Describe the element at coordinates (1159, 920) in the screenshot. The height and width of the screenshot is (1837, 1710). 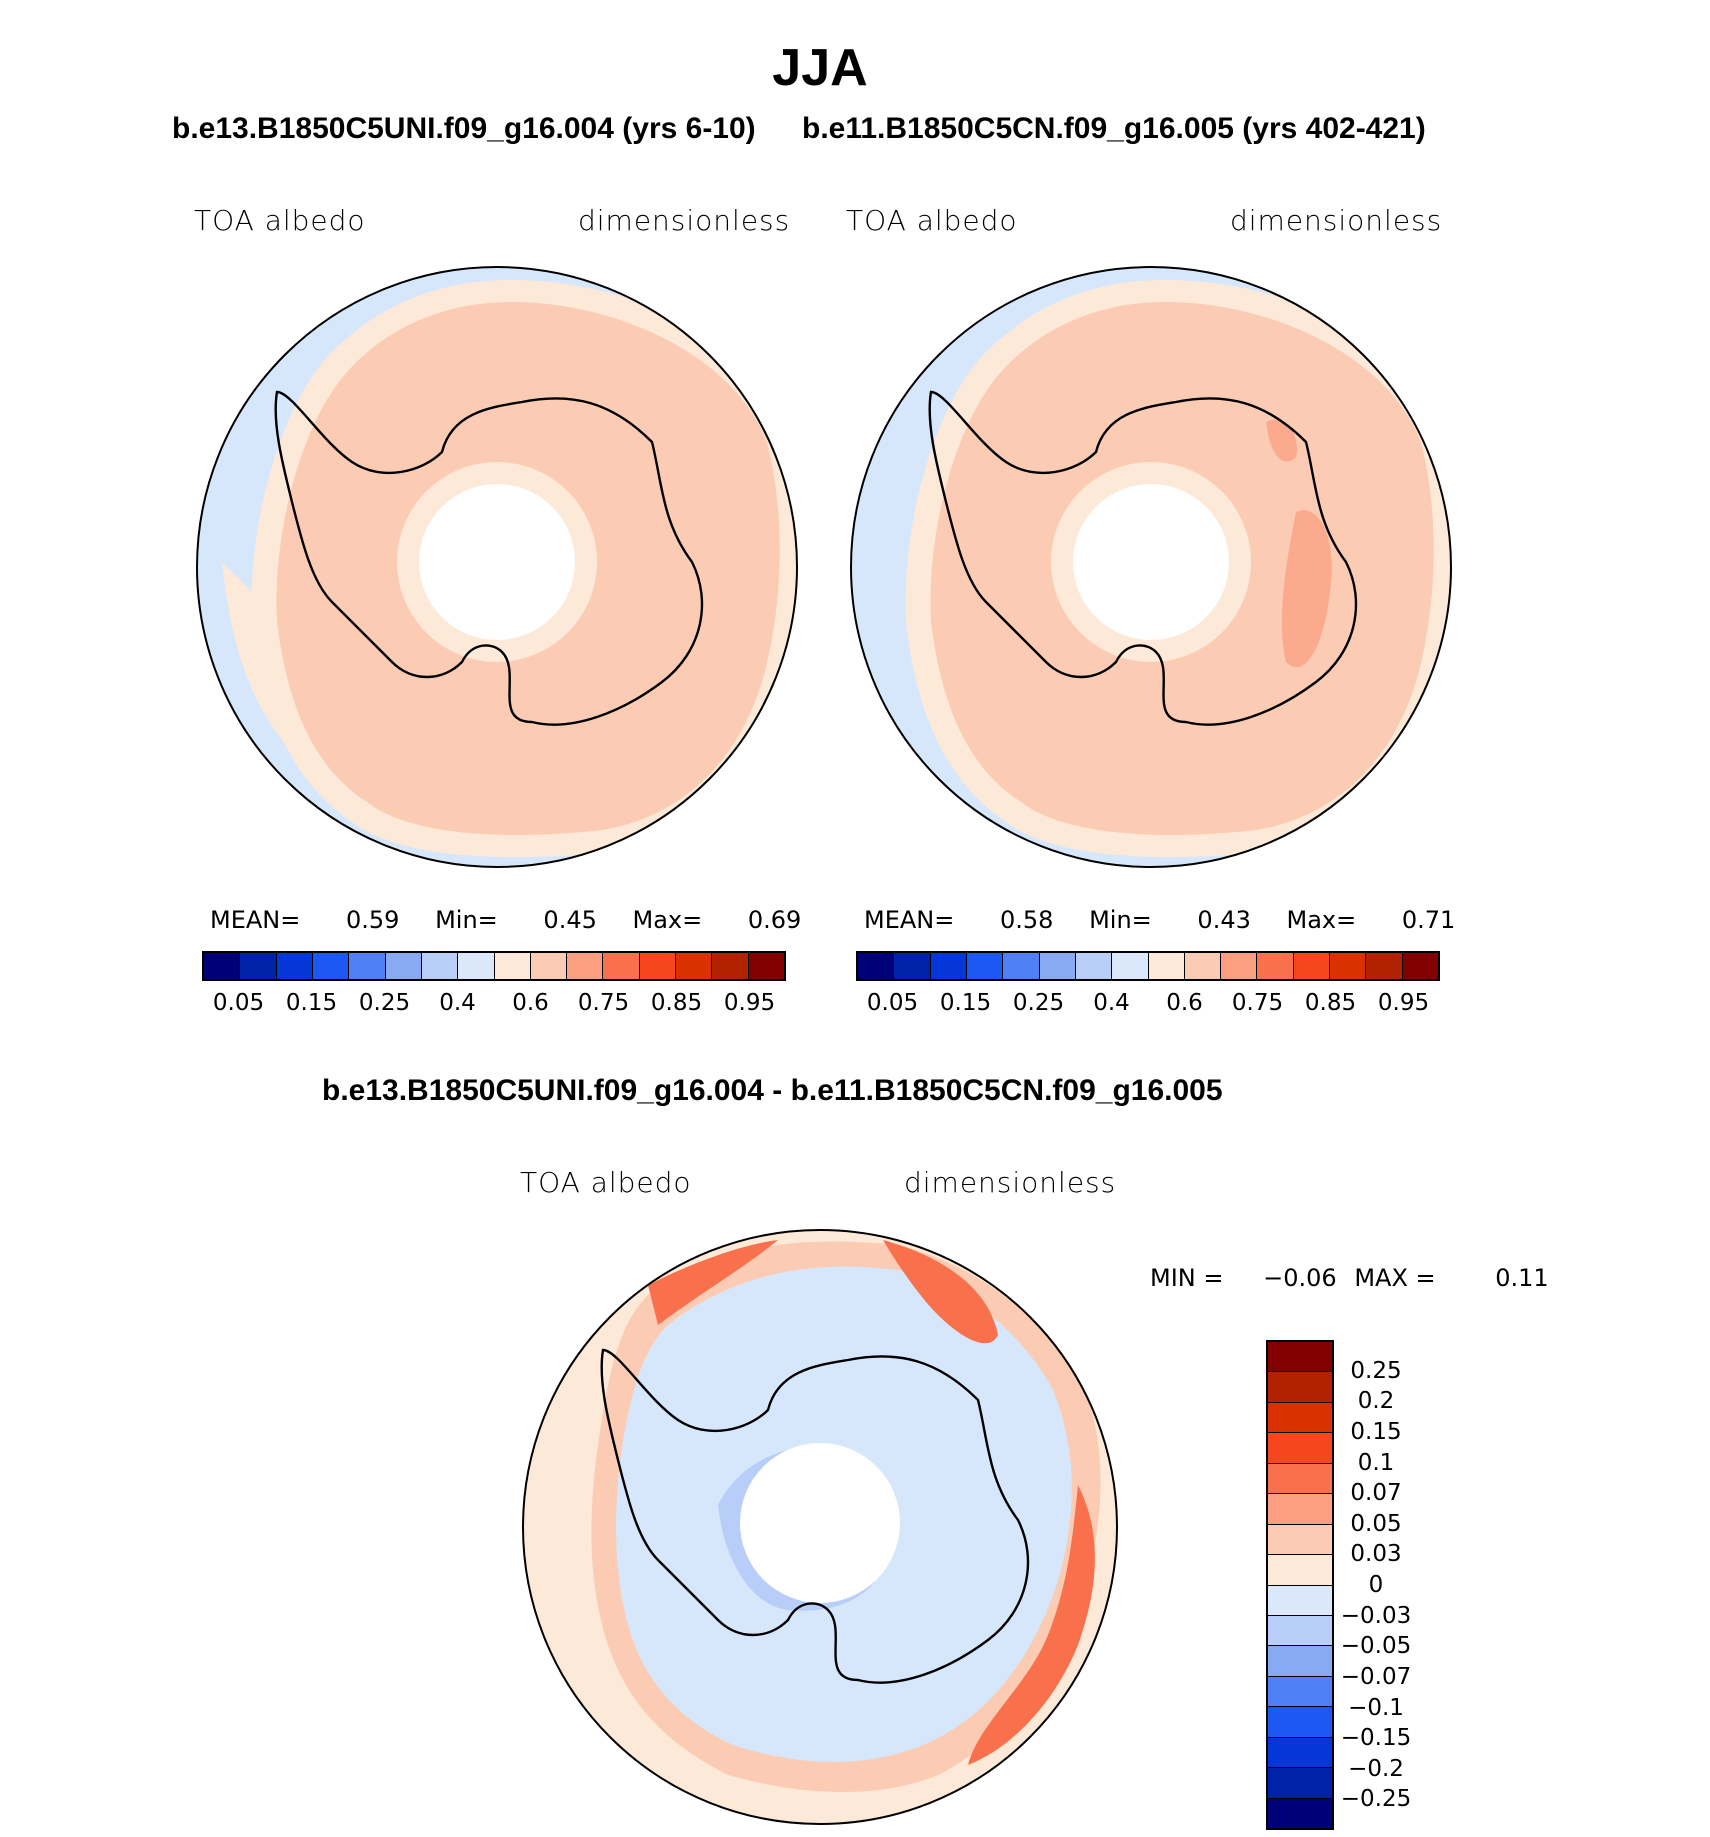
I see `panel-right-stats: MEAN= 0.58 Min= 0.43 Max= 0.71` at that location.